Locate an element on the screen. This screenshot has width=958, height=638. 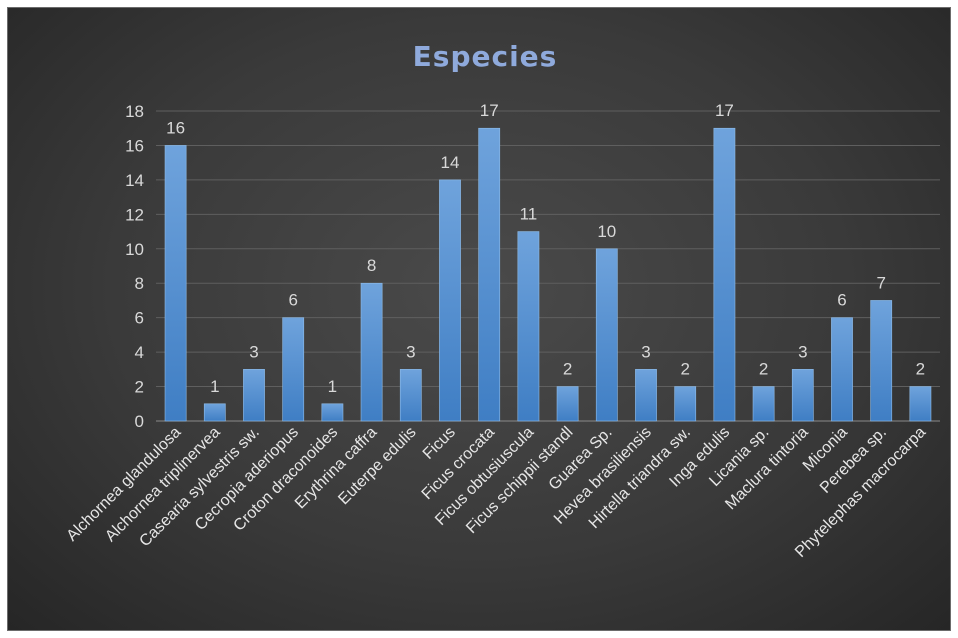
y-tick-label: 6 is located at coordinates (139, 318).